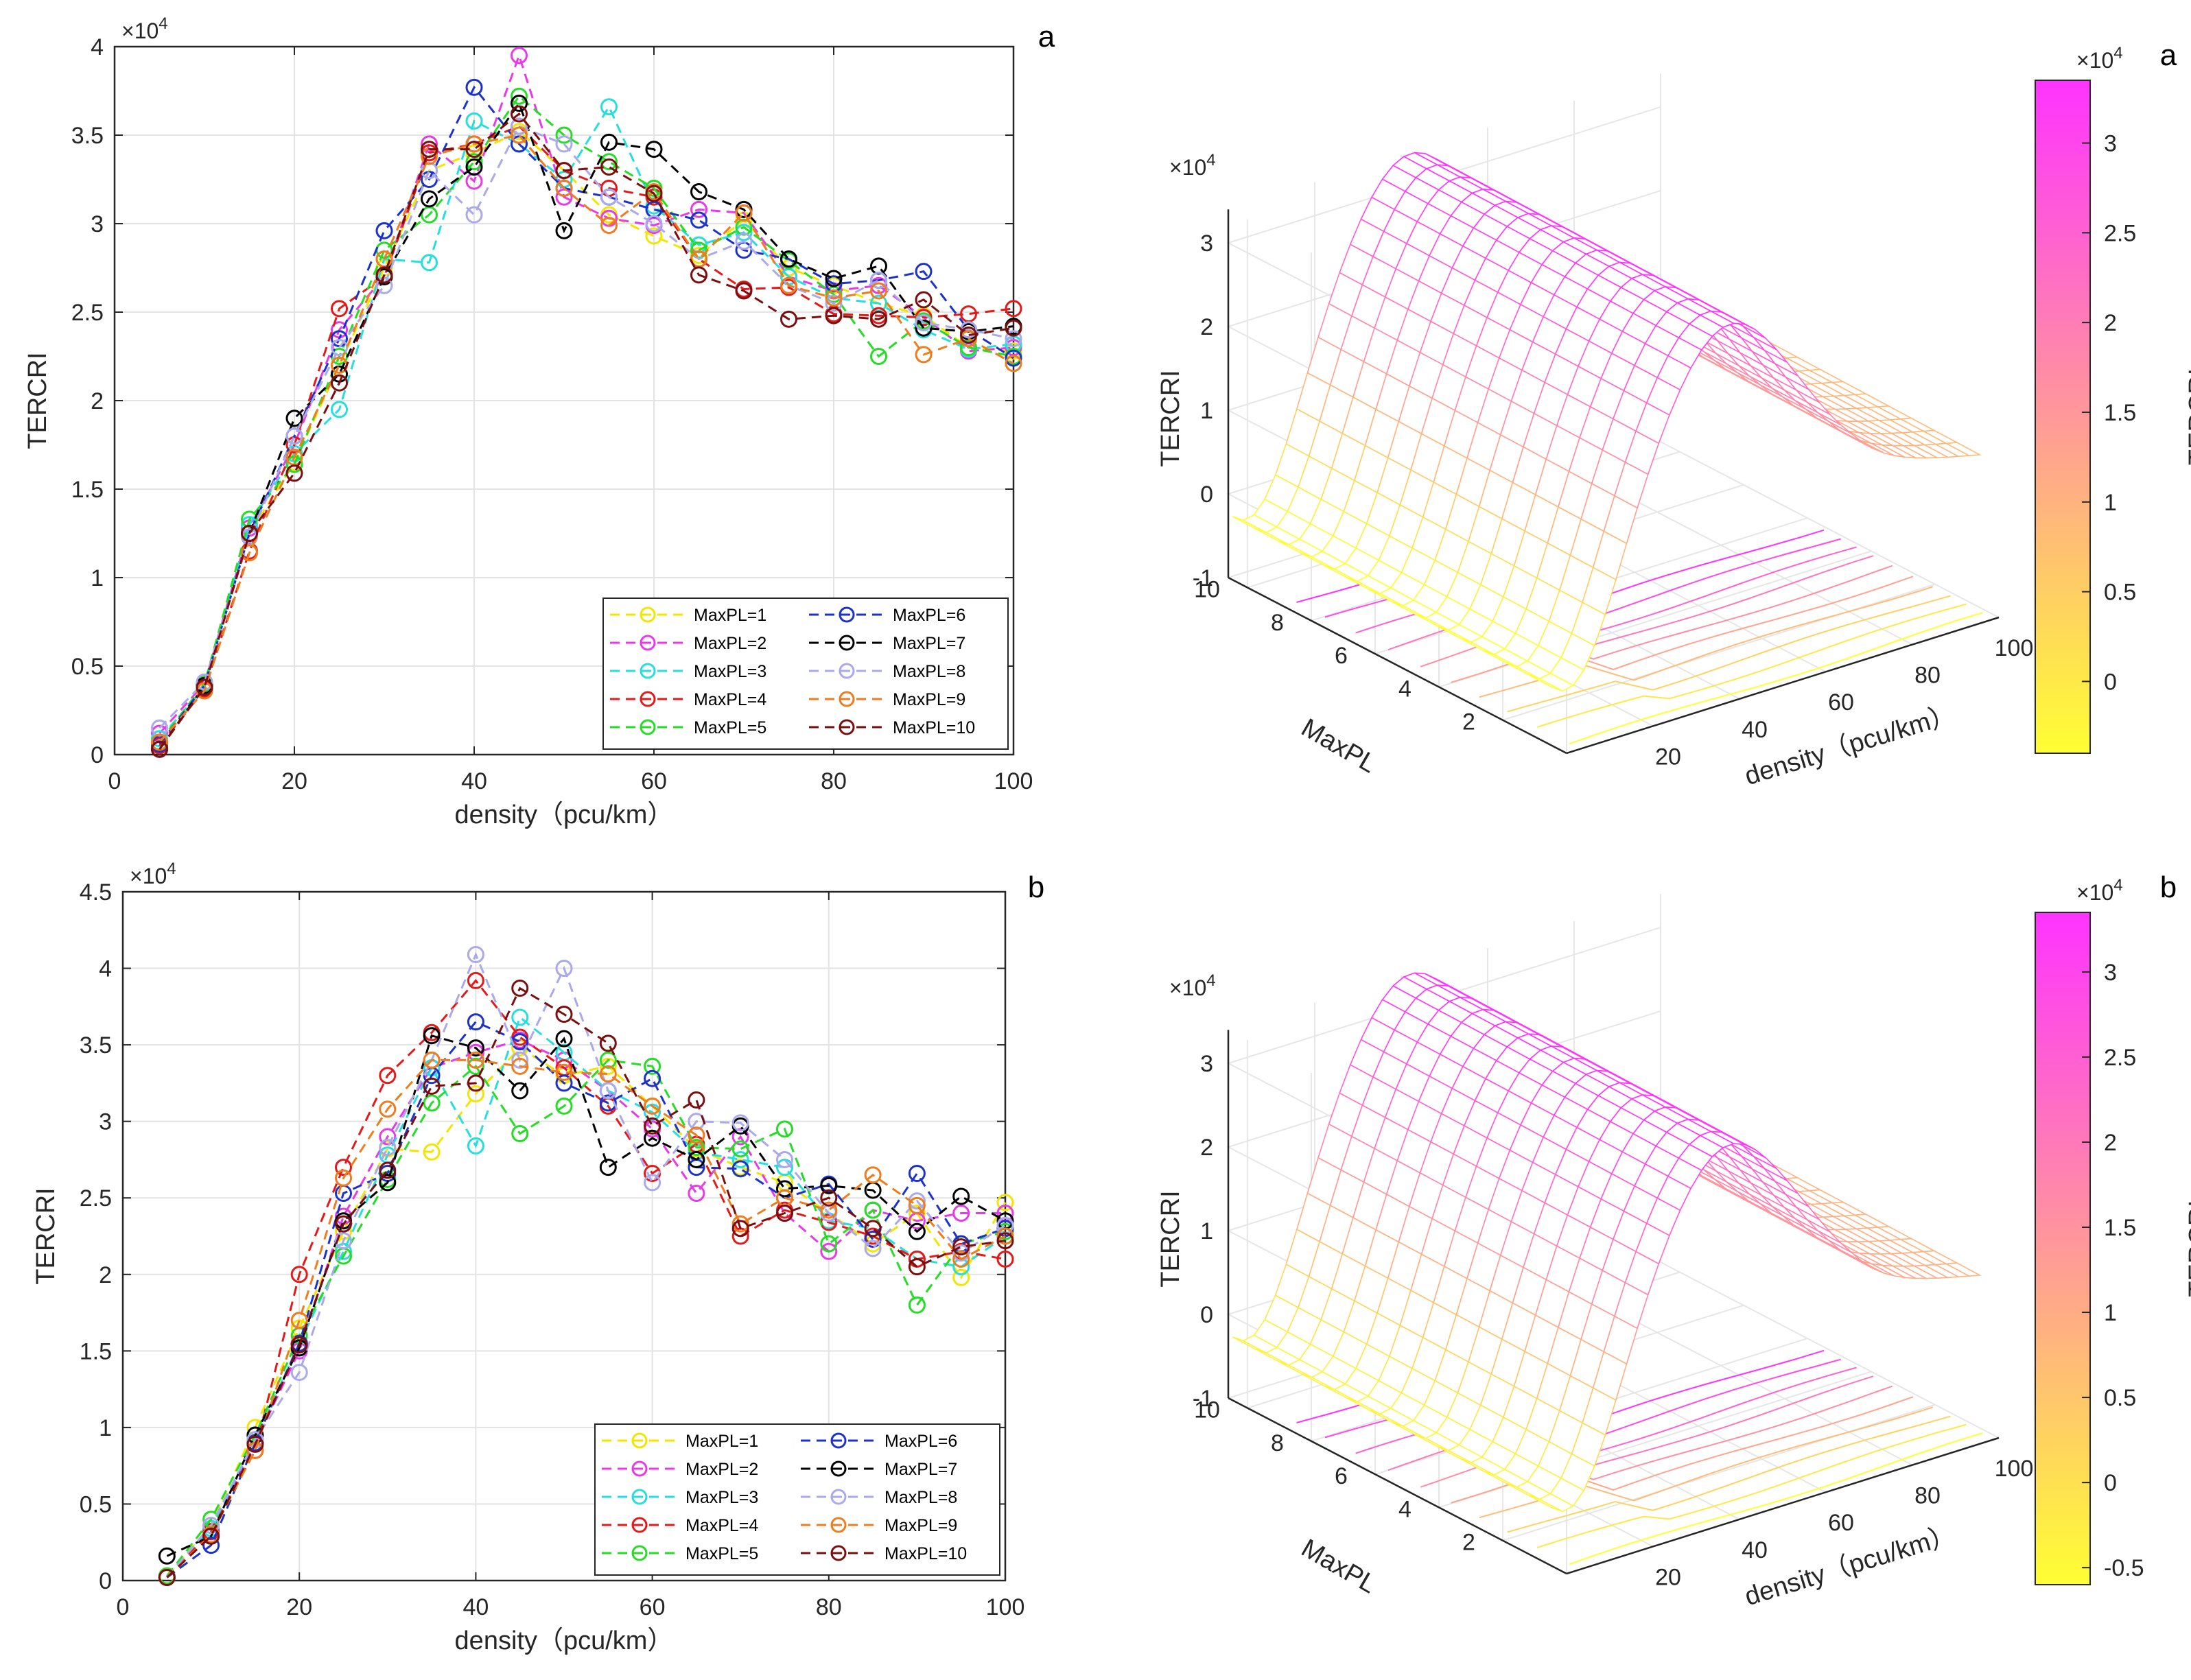  What do you see at coordinates (805, 674) in the screenshot?
I see `legend-box` at bounding box center [805, 674].